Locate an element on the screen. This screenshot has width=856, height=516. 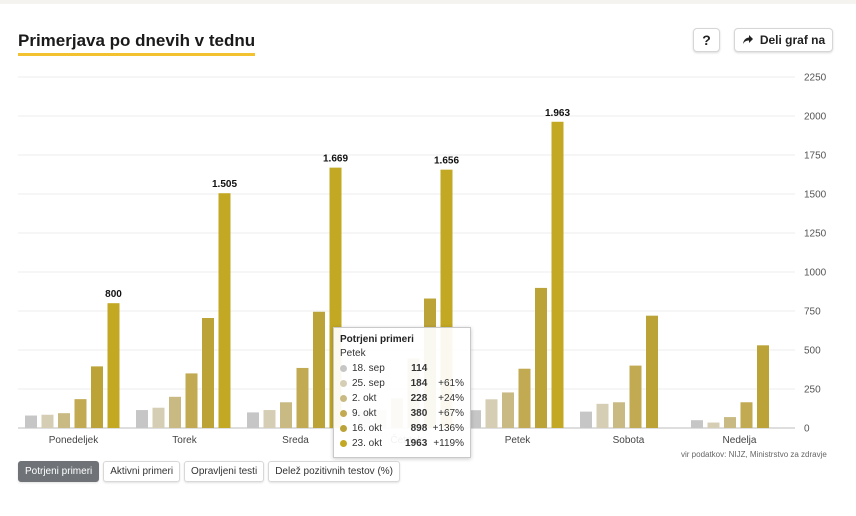
help-button: ? is located at coordinates (706, 40).